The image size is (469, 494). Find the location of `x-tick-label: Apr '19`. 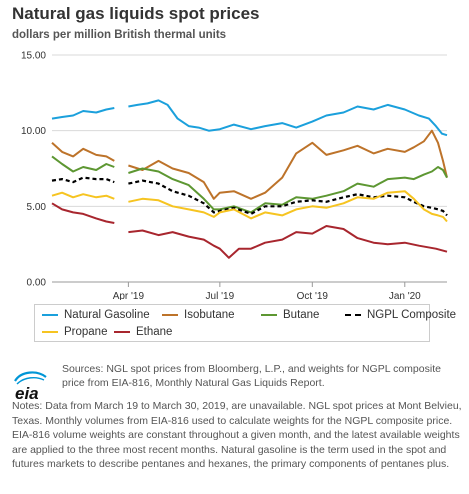

x-tick-label: Apr '19 is located at coordinates (129, 295).